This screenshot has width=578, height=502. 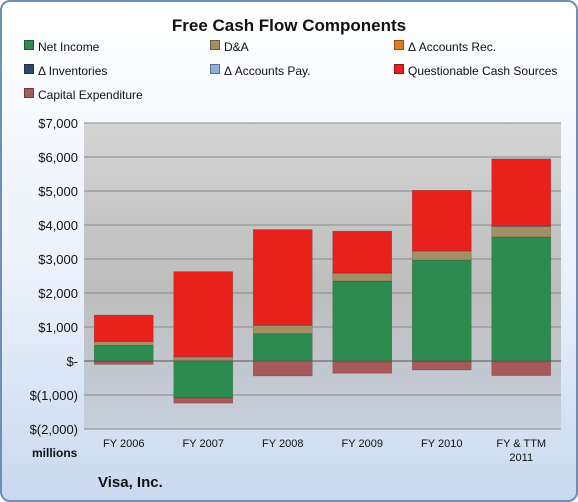 What do you see at coordinates (69, 47) in the screenshot?
I see `legend-label: Net Income` at bounding box center [69, 47].